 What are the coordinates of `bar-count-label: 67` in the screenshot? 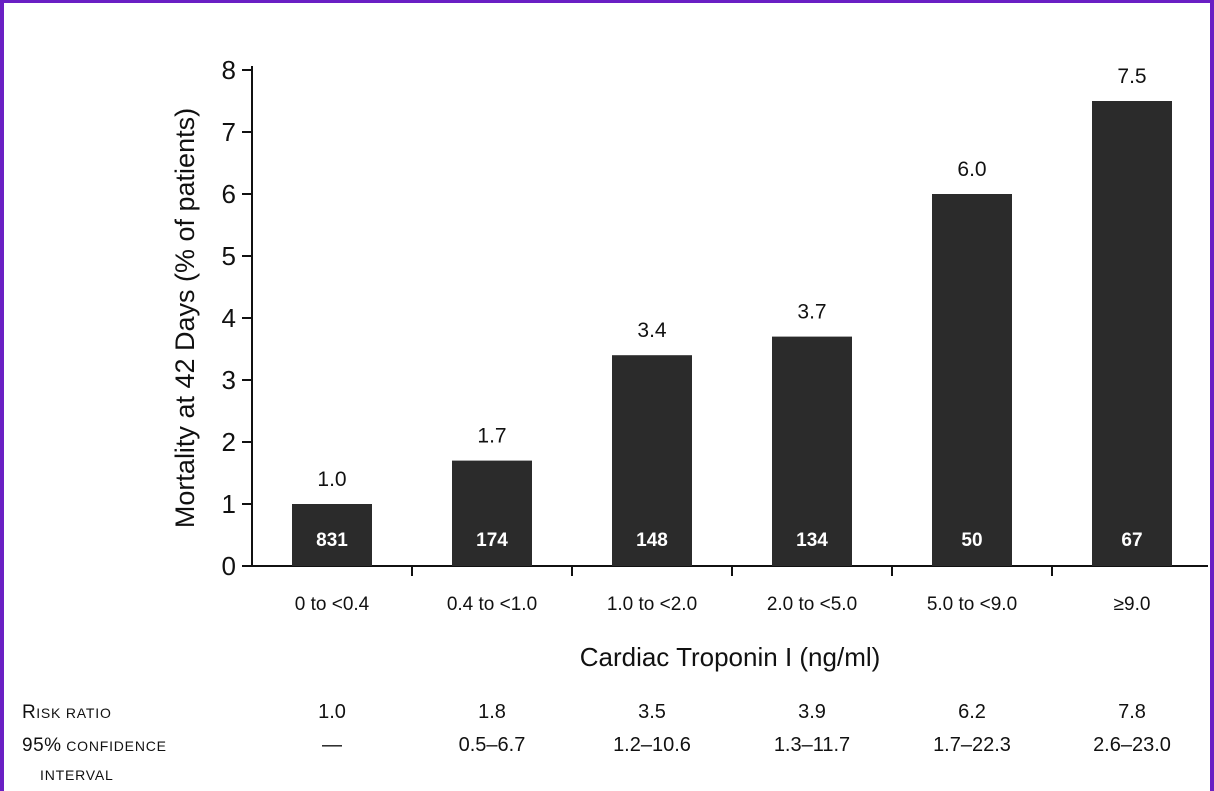 It's located at (1131, 540).